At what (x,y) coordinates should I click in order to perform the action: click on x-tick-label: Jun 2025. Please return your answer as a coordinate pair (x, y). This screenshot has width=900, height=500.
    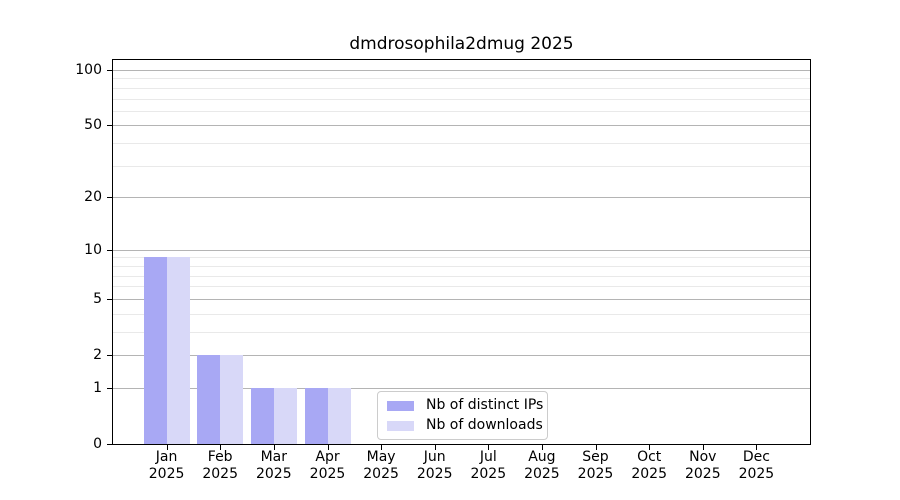
    Looking at the image, I should click on (435, 466).